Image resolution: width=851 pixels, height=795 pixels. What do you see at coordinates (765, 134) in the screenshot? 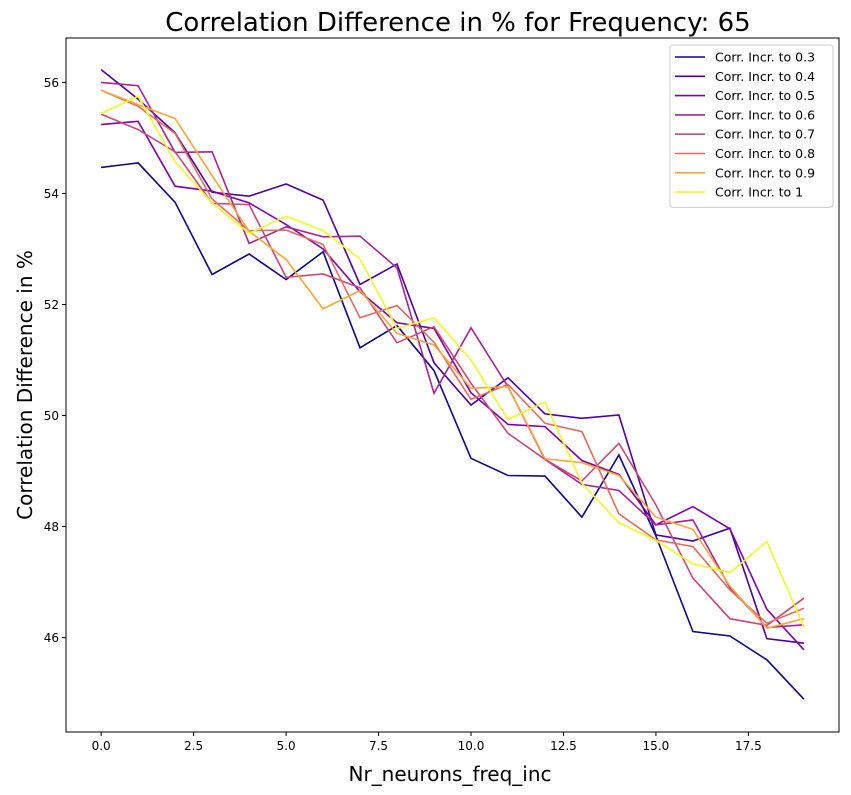
I see `legend-label: Corr. Incr. to 0.7` at bounding box center [765, 134].